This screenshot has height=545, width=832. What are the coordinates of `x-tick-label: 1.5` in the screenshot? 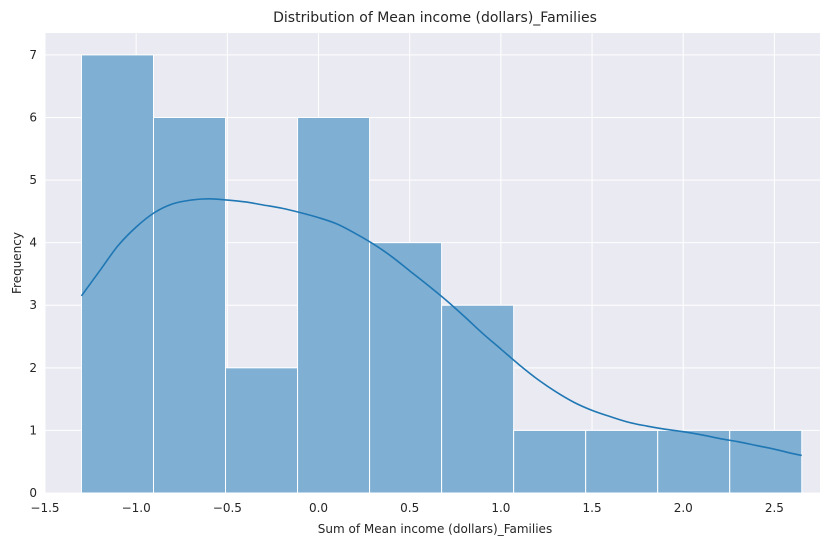 It's located at (592, 508).